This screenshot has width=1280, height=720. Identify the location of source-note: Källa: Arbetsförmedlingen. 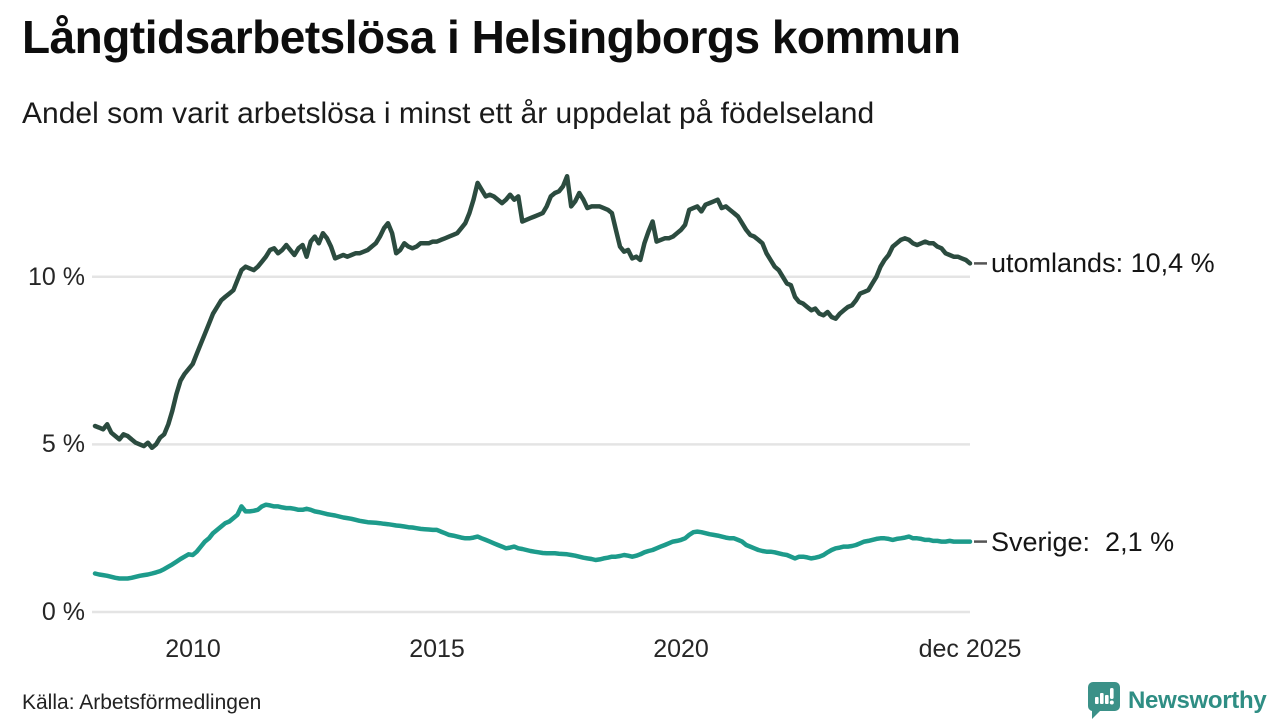
(142, 702).